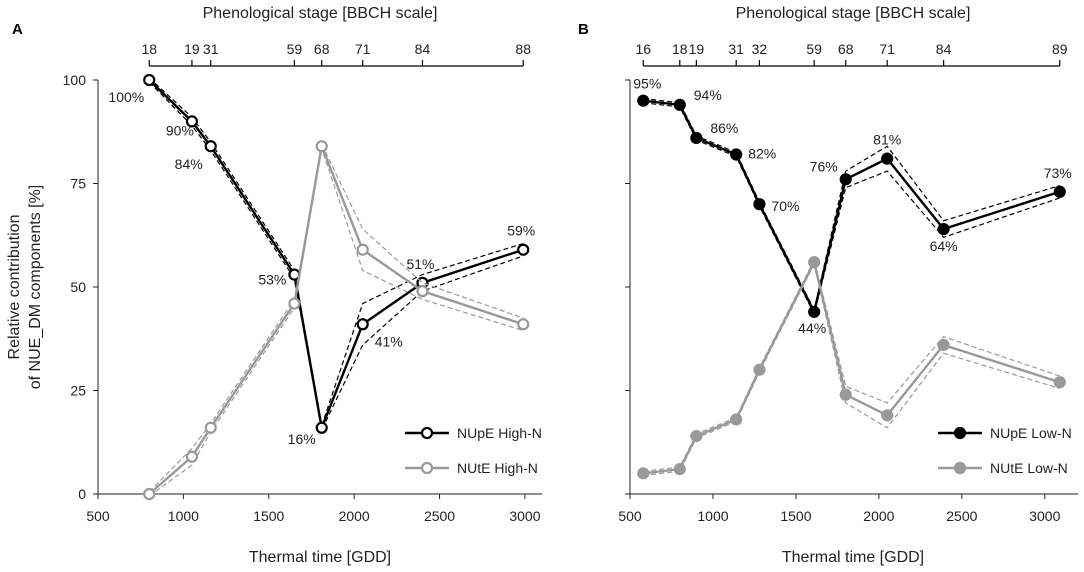 The width and height of the screenshot is (1084, 572). Describe the element at coordinates (75, 80) in the screenshot. I see `y-tick-label: 100` at that location.